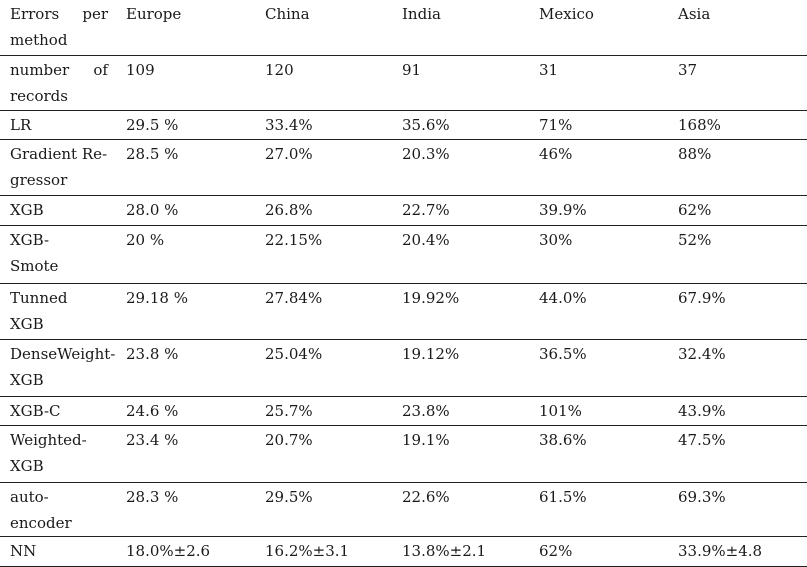  I want to click on value-china: 29.5%, so click(325, 509).